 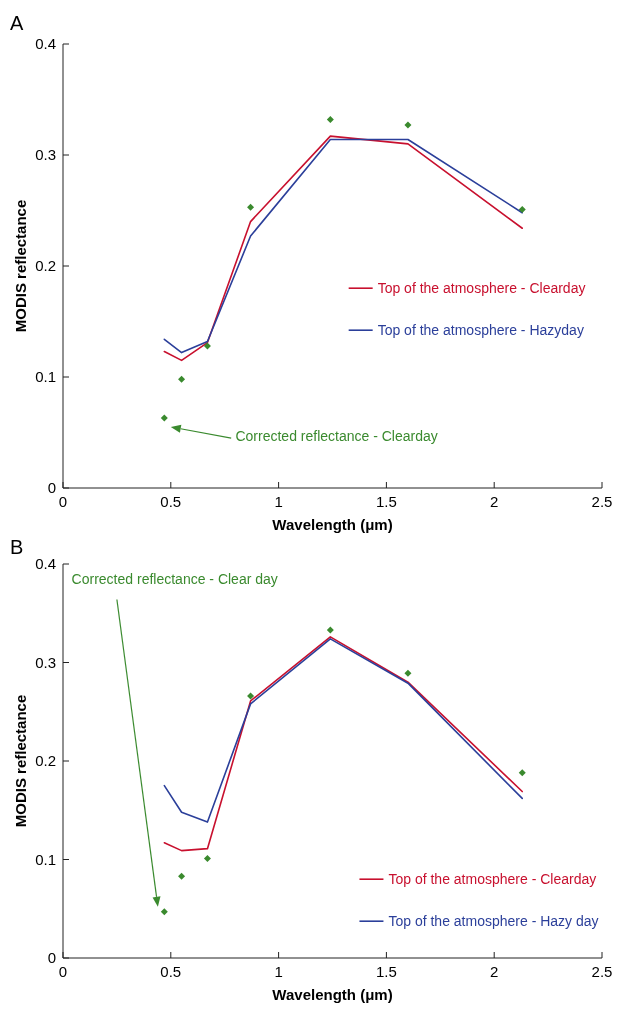 What do you see at coordinates (480, 330) in the screenshot?
I see `legend-label: Top of the atmosphere - Hazyday` at bounding box center [480, 330].